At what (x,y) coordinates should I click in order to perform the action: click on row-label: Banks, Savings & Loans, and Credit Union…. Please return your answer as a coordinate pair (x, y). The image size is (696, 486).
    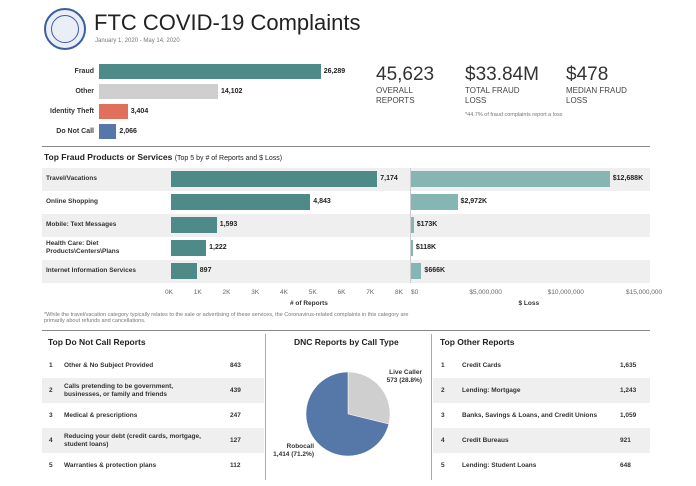
    Looking at the image, I should click on (530, 415).